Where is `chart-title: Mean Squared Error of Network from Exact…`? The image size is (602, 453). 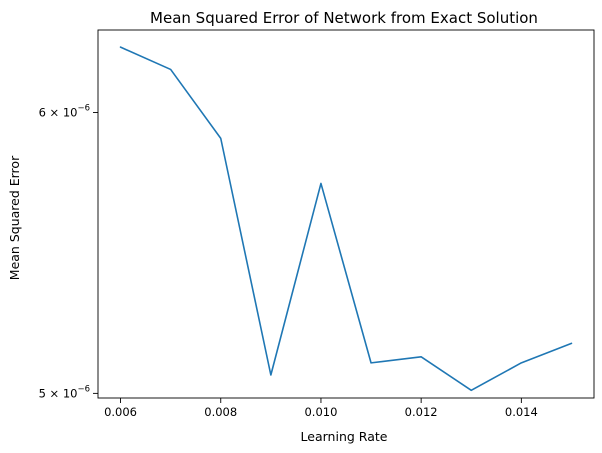
chart-title: Mean Squared Error of Network from Exact… is located at coordinates (344, 18).